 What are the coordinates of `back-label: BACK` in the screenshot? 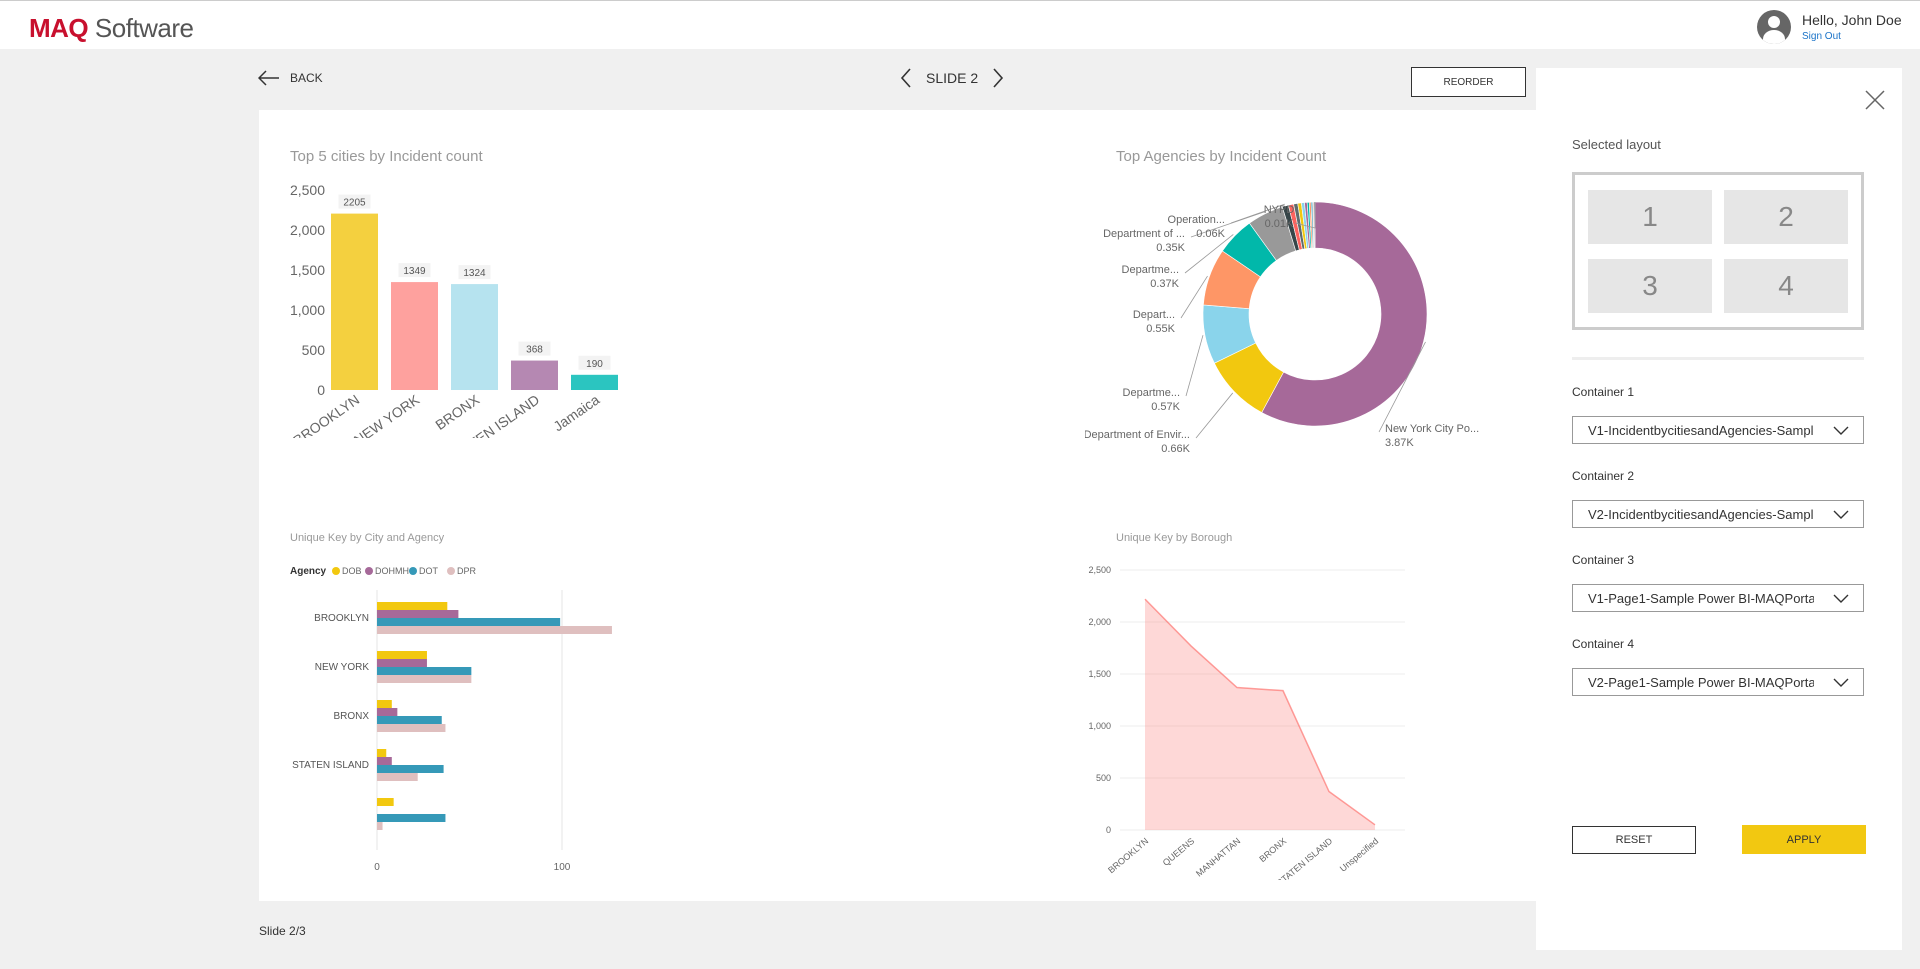 It's located at (306, 78).